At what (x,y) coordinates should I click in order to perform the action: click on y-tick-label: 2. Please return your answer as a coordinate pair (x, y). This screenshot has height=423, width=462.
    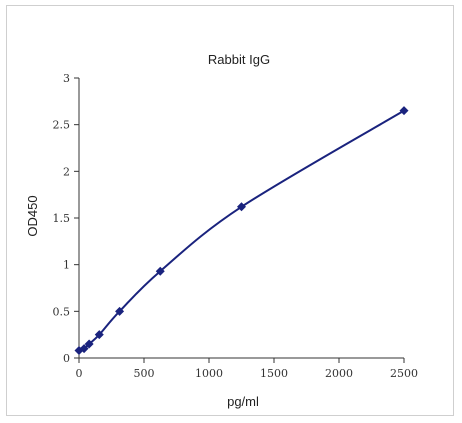
    Looking at the image, I should click on (66, 171).